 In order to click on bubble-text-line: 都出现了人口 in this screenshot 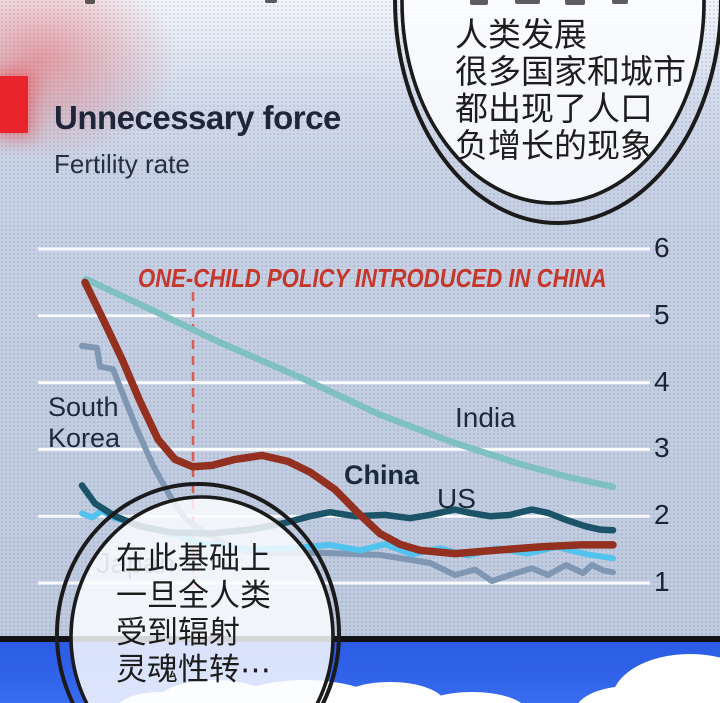, I will do `click(554, 108)`.